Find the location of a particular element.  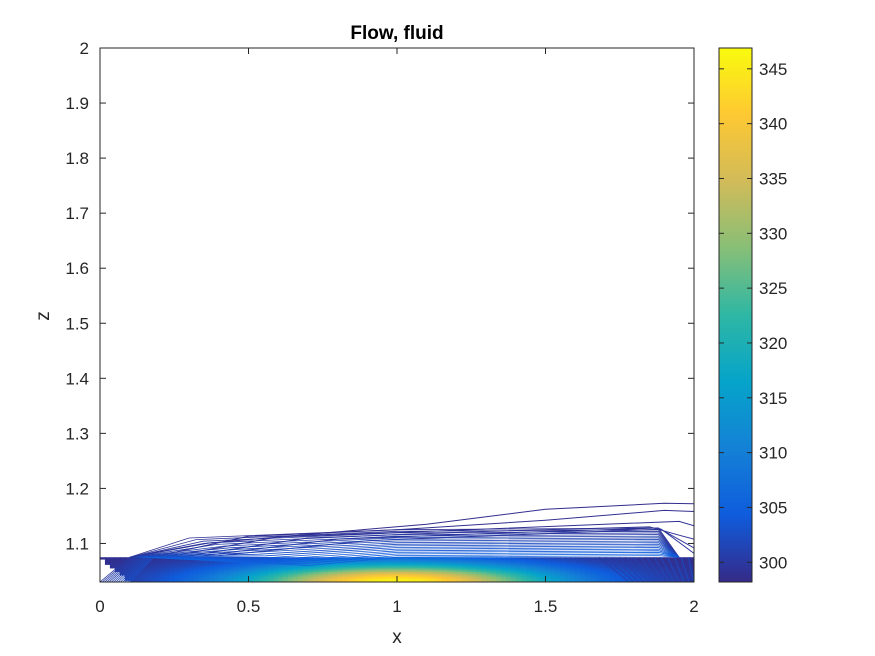

x-tick-label: 1.5 is located at coordinates (546, 606).